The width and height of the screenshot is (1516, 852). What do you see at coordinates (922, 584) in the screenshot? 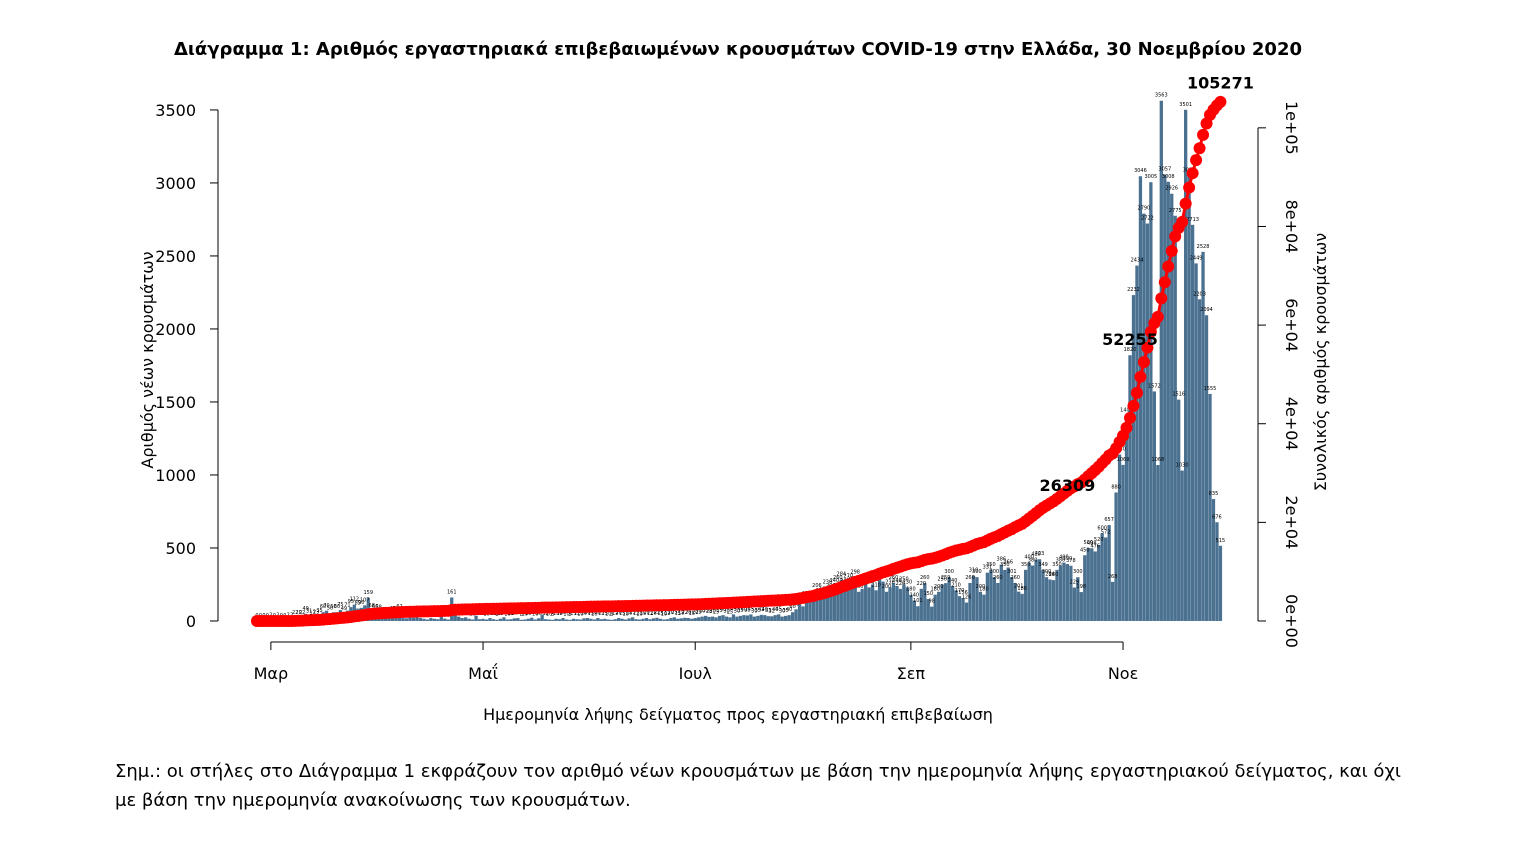
I see `value-label: 220` at bounding box center [922, 584].